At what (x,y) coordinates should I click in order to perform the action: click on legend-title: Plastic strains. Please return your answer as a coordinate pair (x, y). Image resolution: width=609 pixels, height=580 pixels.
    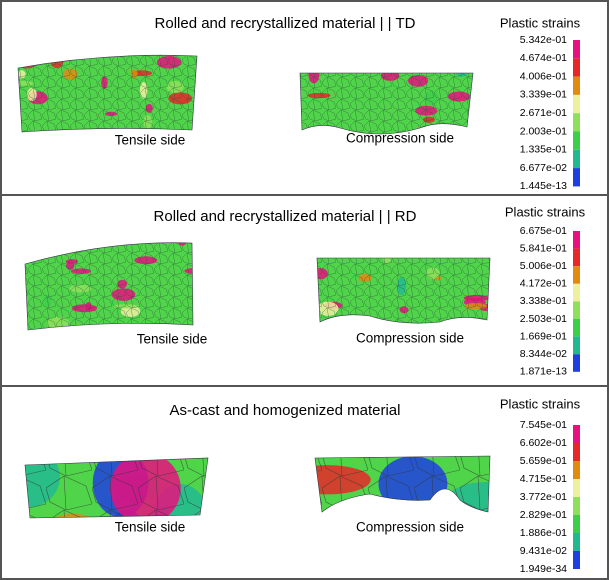
    Looking at the image, I should click on (545, 211).